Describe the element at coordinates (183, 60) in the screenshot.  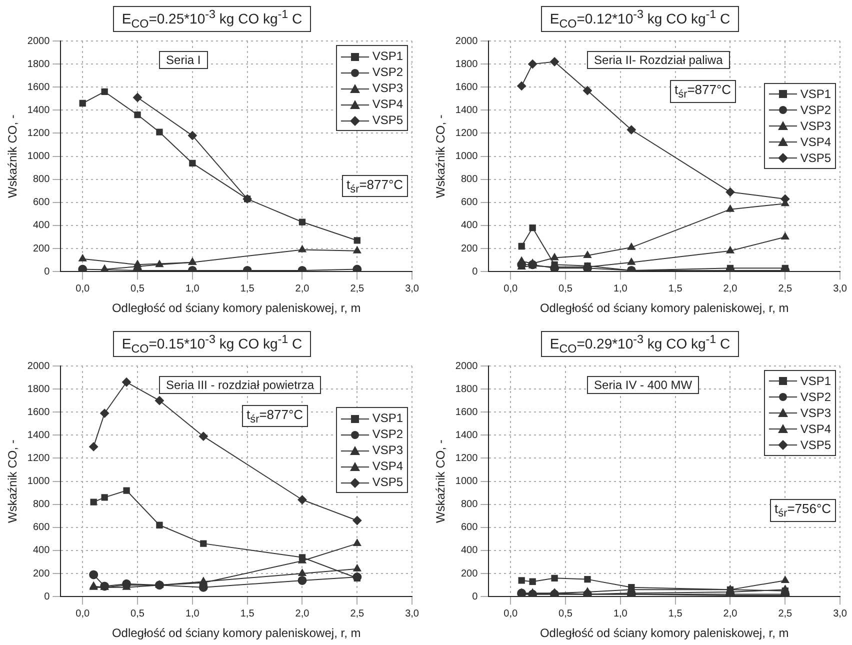
I see `annotation: Seria I` at that location.